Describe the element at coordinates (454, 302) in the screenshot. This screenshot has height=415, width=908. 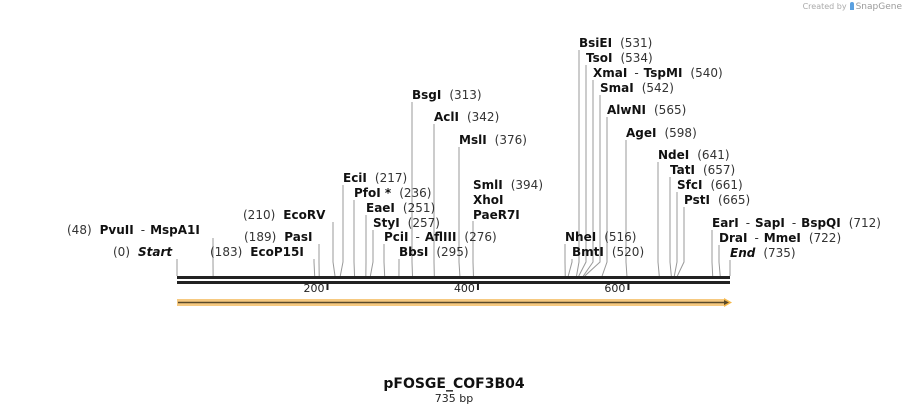
I see `feature-arrow` at that location.